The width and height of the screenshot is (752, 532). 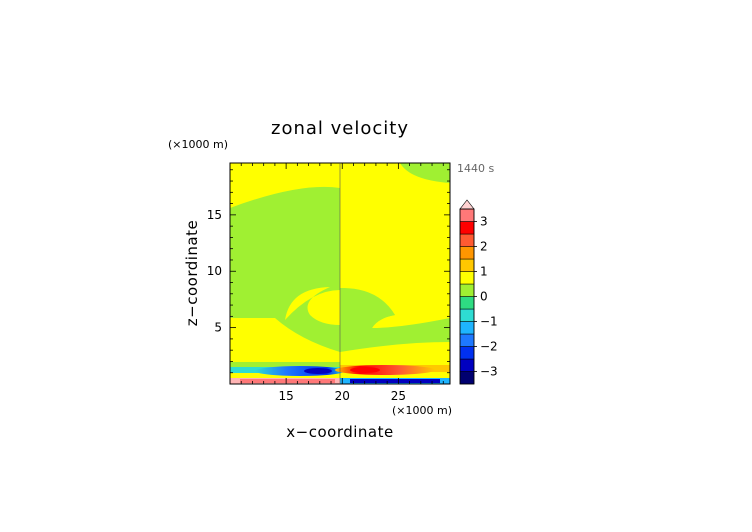 I want to click on surface-right-mid, so click(x=395, y=381).